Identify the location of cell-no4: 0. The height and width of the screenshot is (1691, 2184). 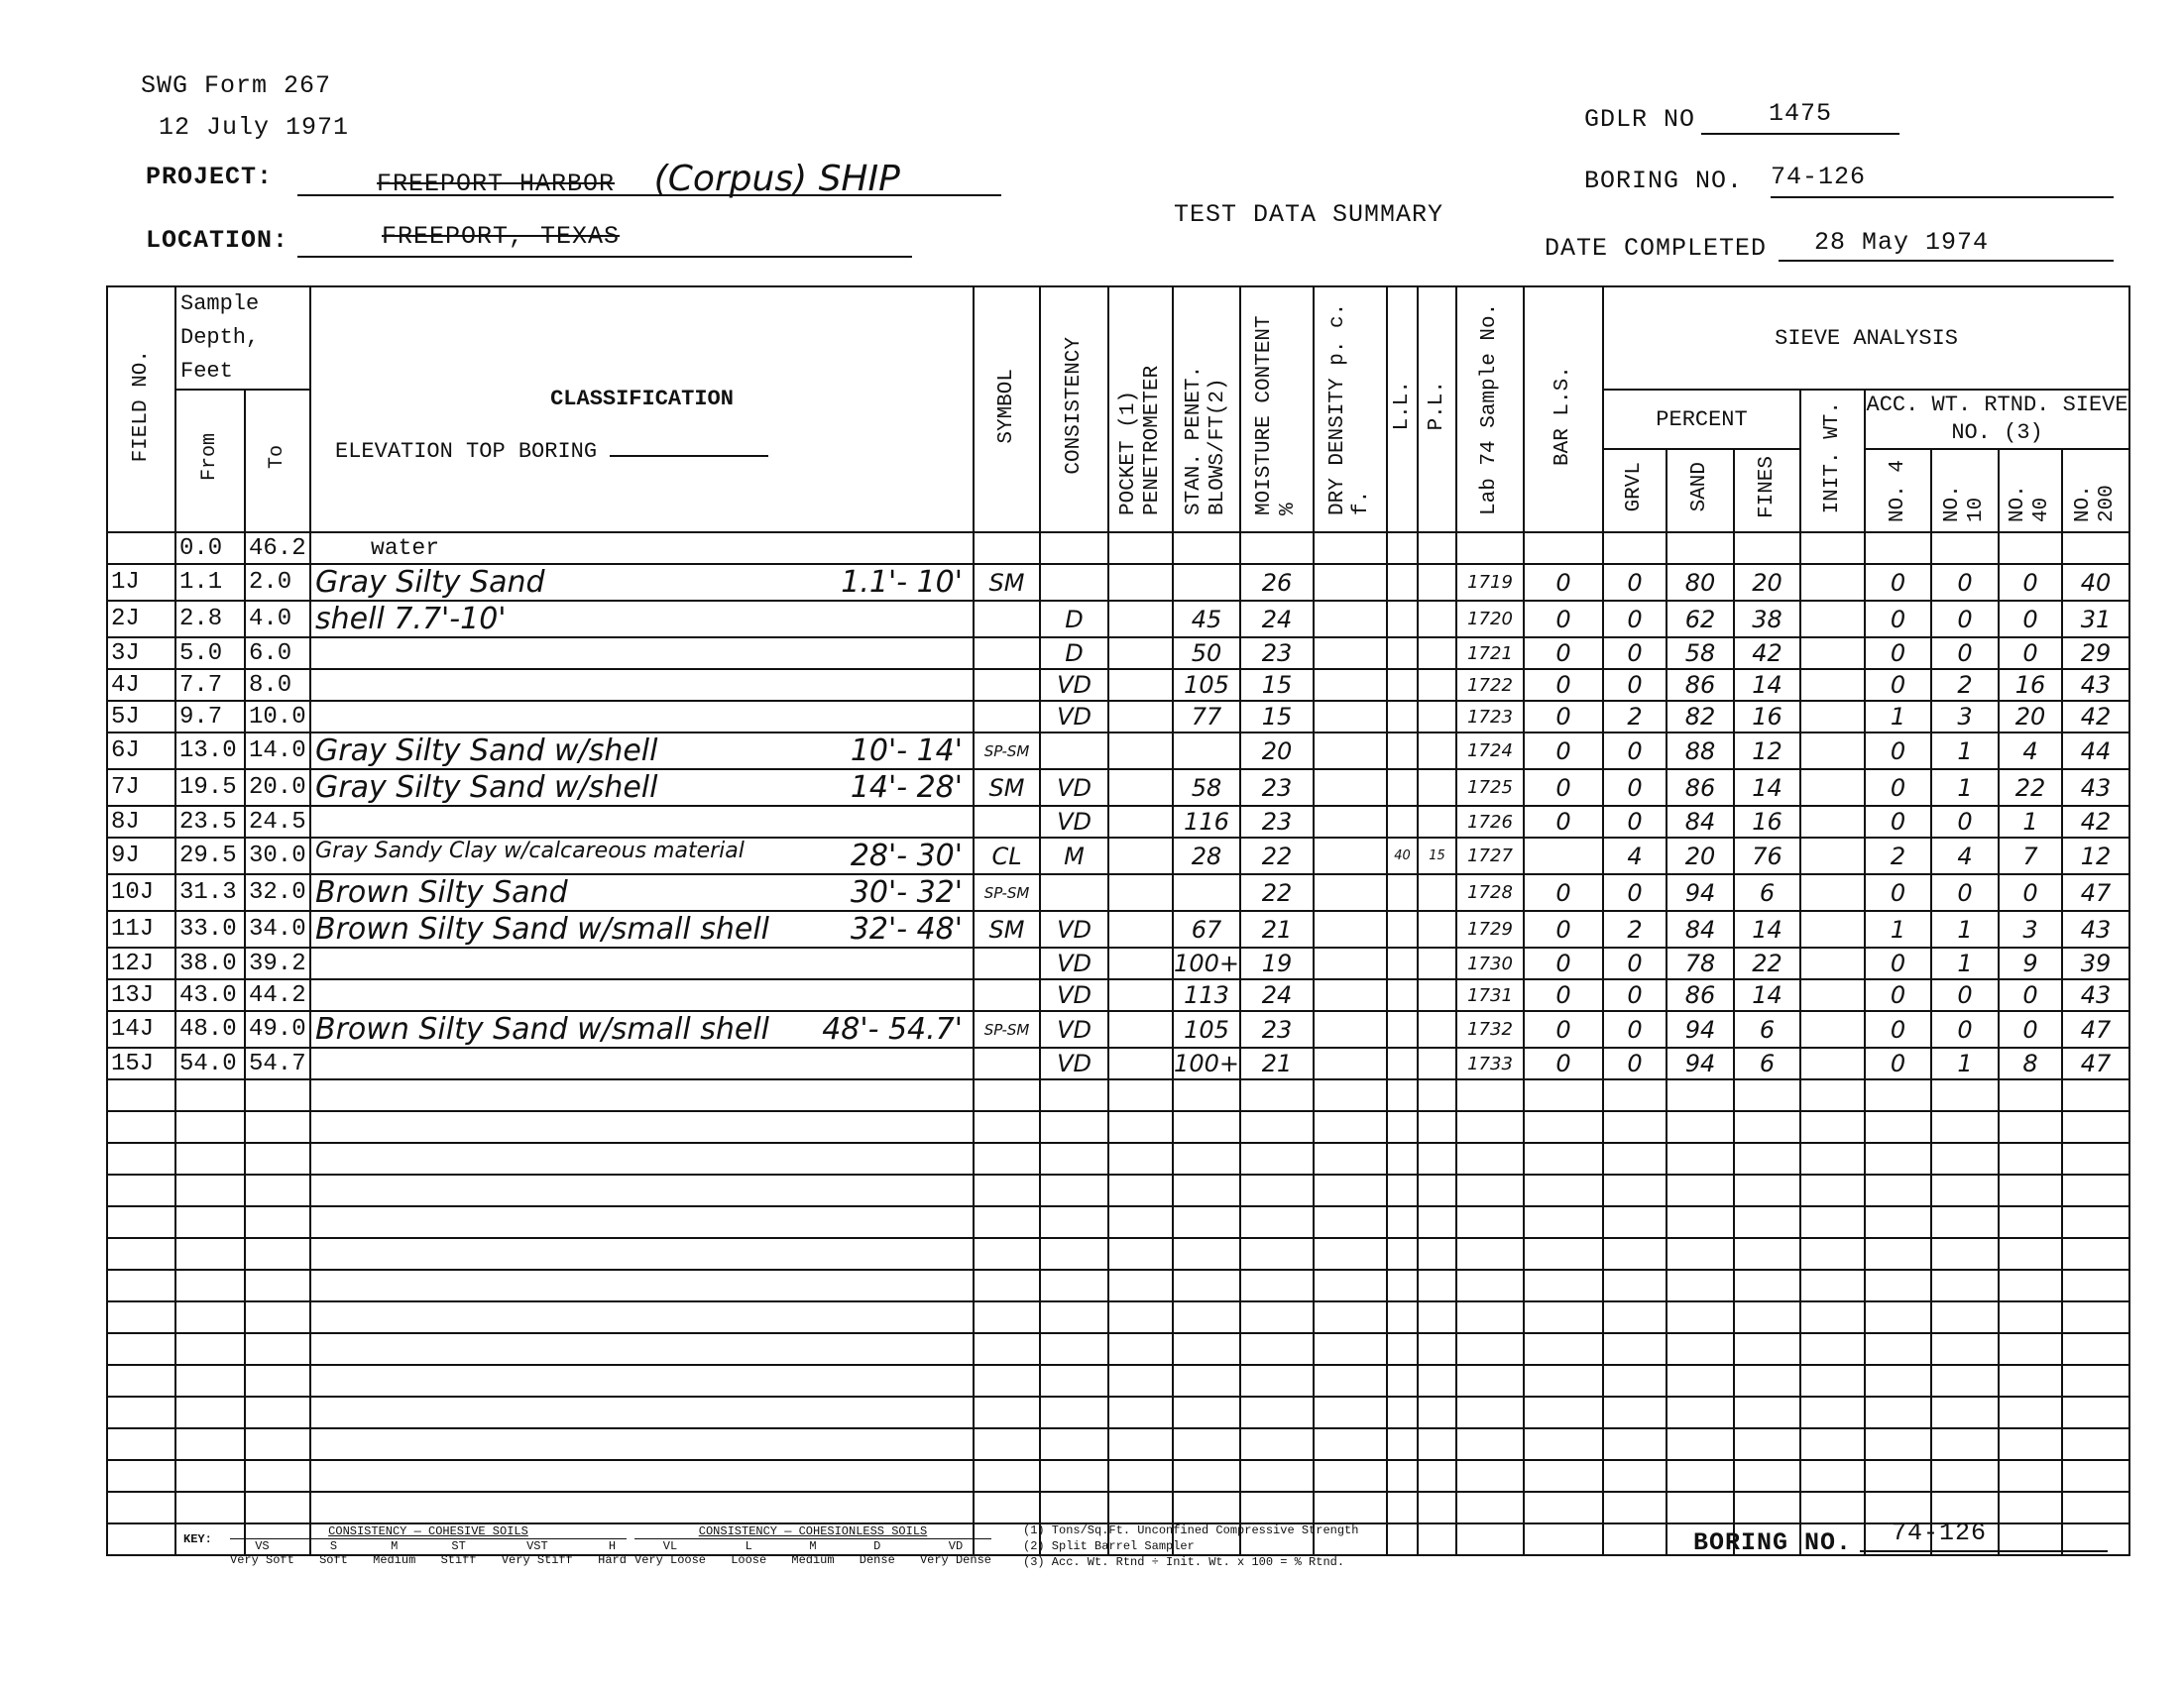
(1898, 751).